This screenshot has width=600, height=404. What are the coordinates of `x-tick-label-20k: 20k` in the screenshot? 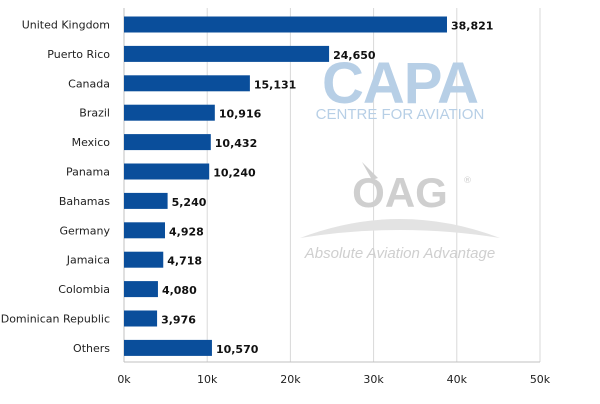 It's located at (290, 379).